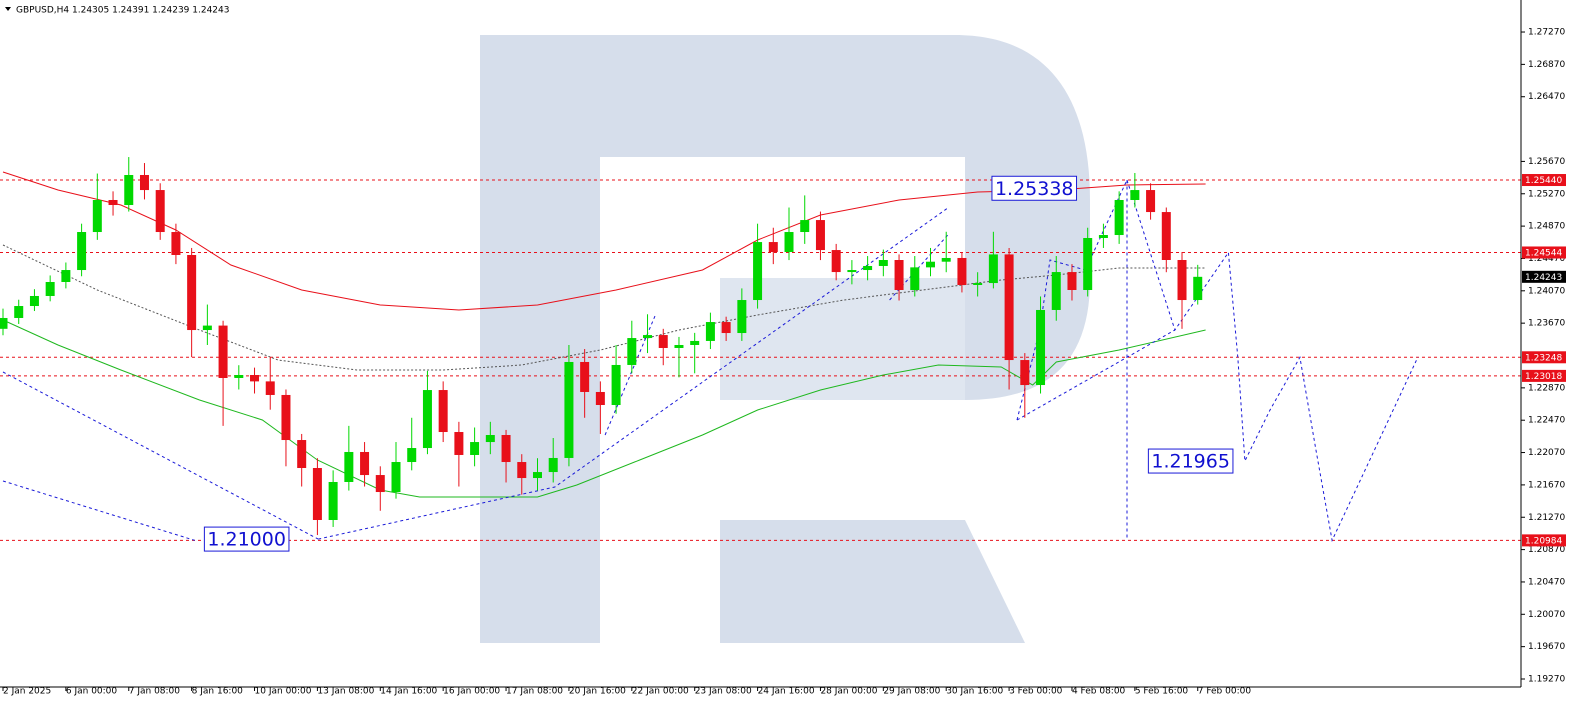 This screenshot has width=1596, height=716. What do you see at coordinates (92, 692) in the screenshot?
I see `x-tick-label: 6 Jan 00:00` at bounding box center [92, 692].